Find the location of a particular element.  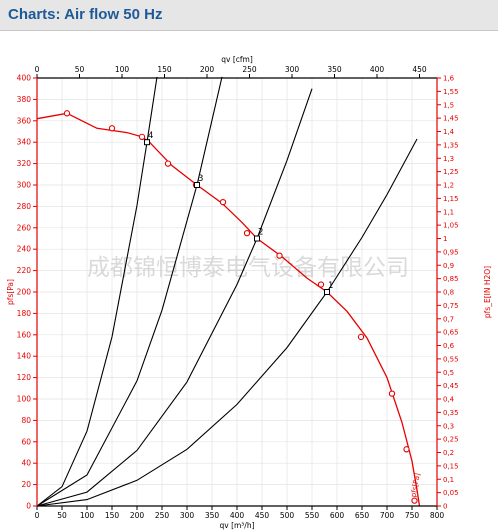

y-right-axis-label: pfs_E[IN H2O] is located at coordinates (487, 292).